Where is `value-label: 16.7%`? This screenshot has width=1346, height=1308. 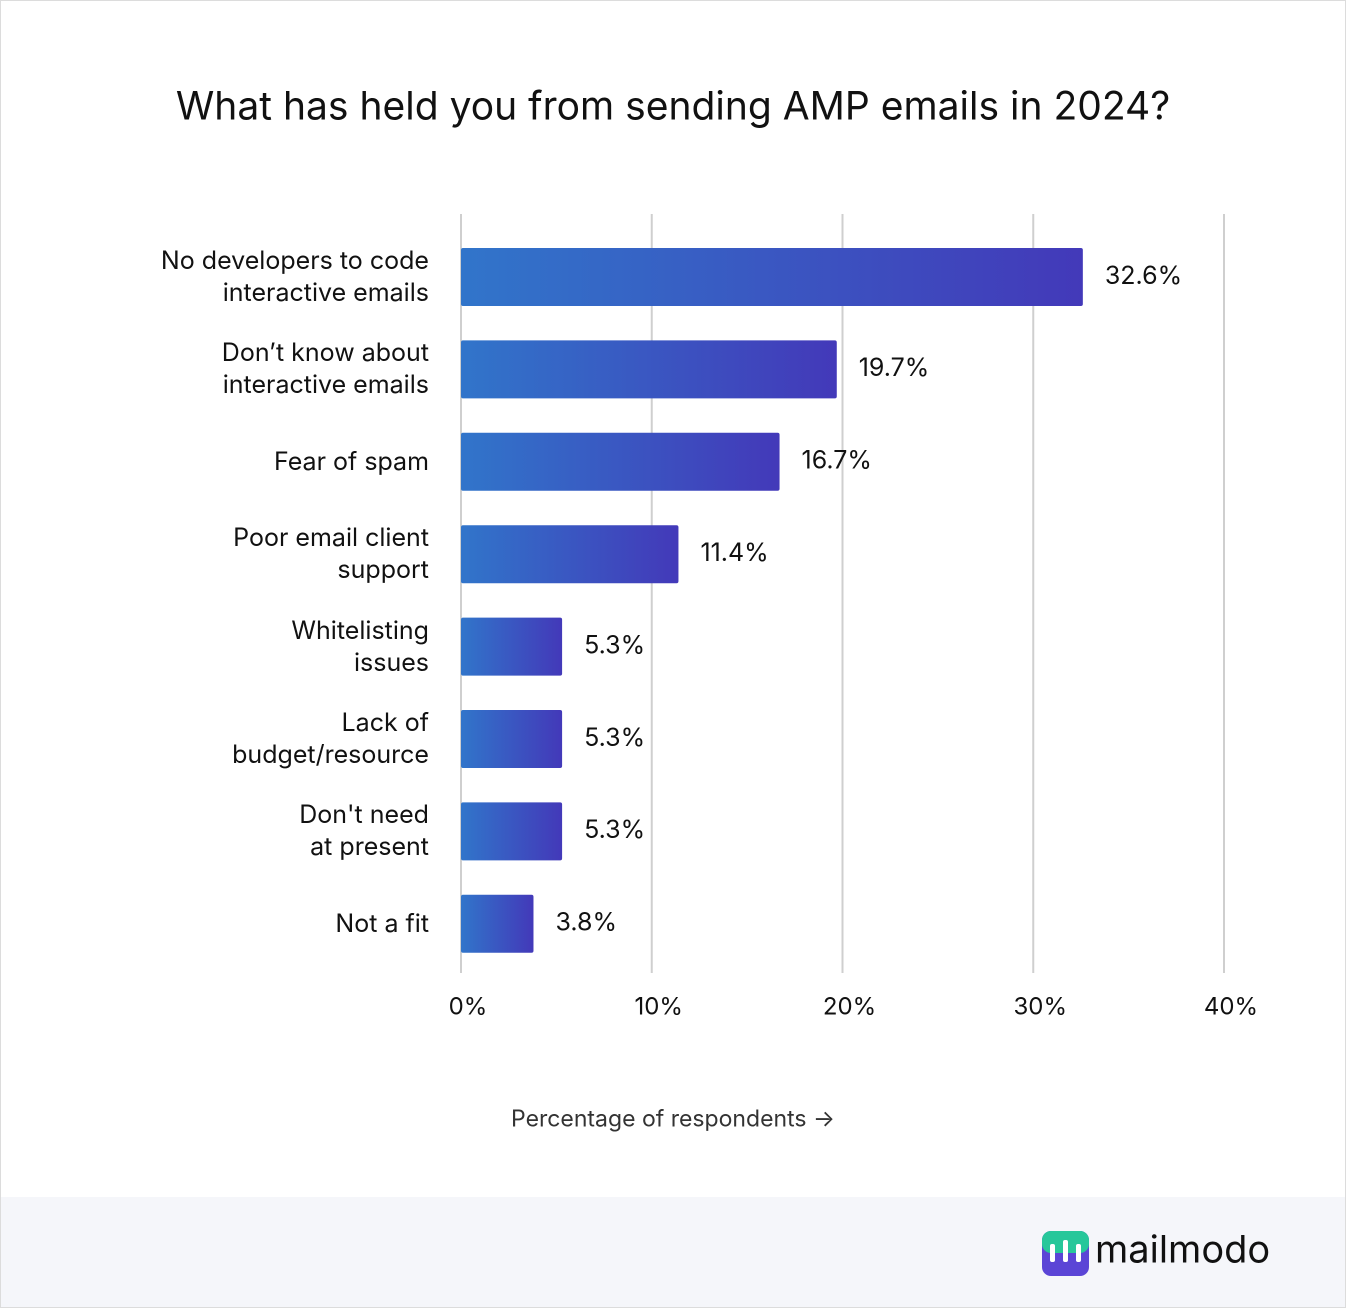 value-label: 16.7% is located at coordinates (837, 461).